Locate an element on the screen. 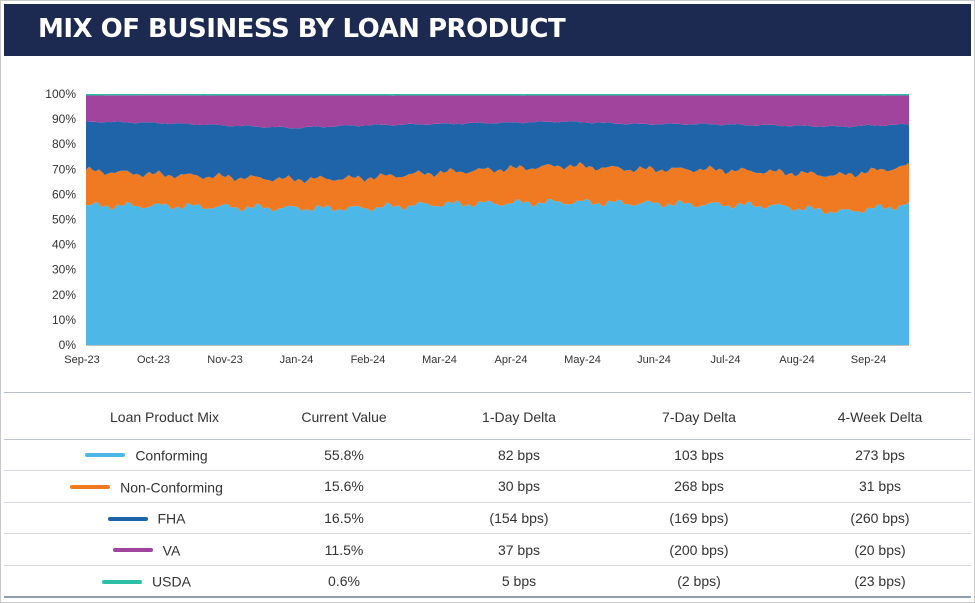 Image resolution: width=975 pixels, height=603 pixels. seven-day-delta-cell: (200 bps) is located at coordinates (699, 549).